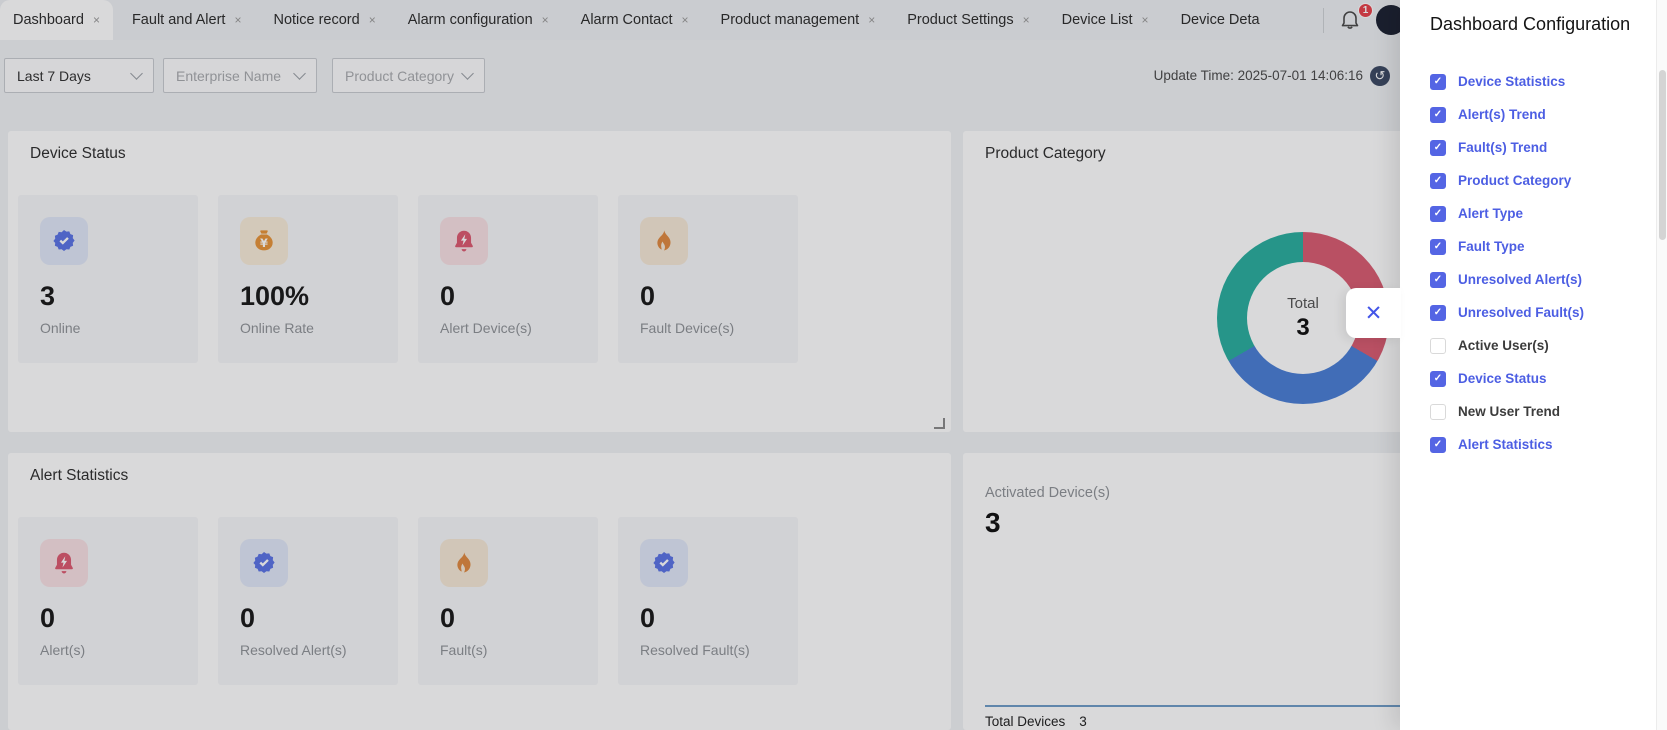  I want to click on tab-dashboard: Dashboard ×, so click(56, 20).